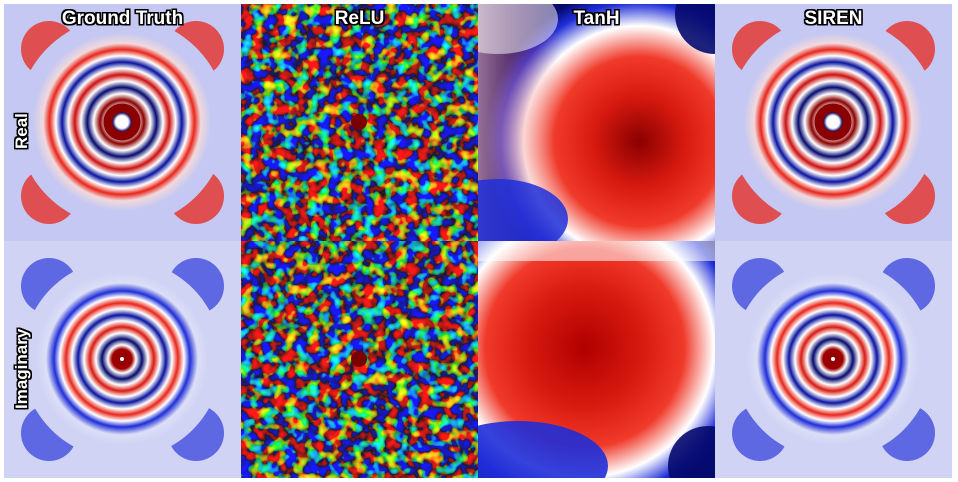 This screenshot has height=482, width=958. I want to click on column-title-relu: ReLU, so click(359, 18).